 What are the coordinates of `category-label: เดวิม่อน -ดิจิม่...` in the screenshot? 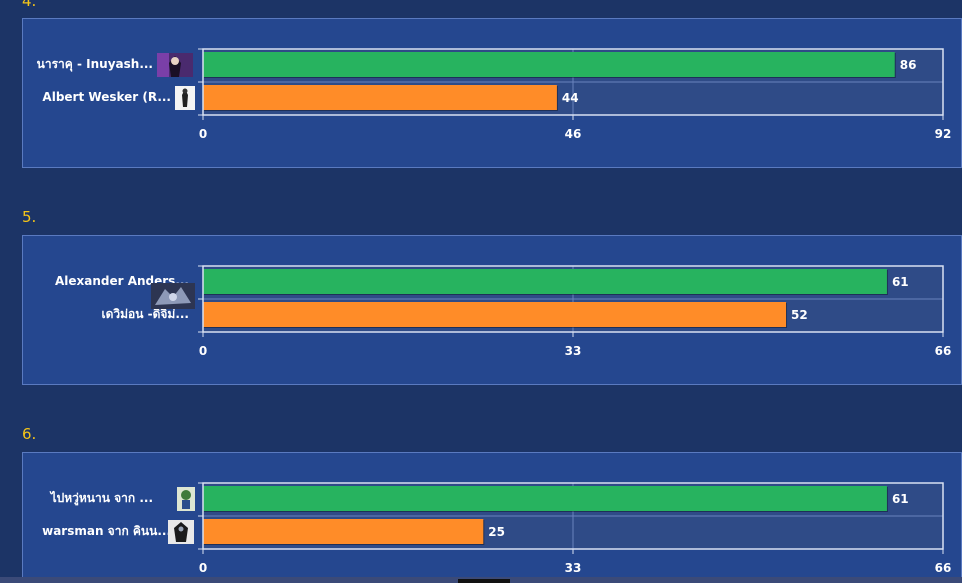 It's located at (145, 314).